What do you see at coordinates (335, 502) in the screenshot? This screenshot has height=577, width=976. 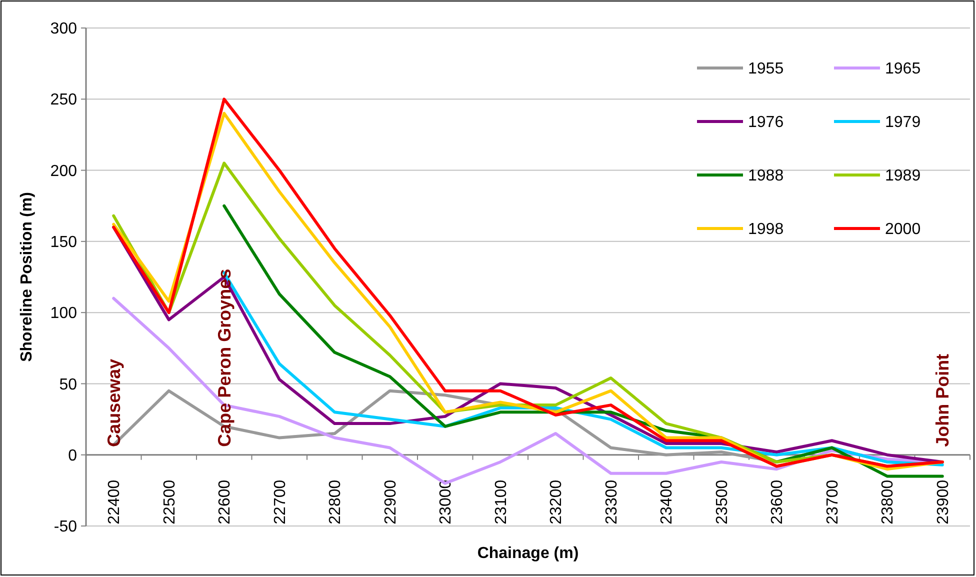 I see `x-tick-label: 22800` at bounding box center [335, 502].